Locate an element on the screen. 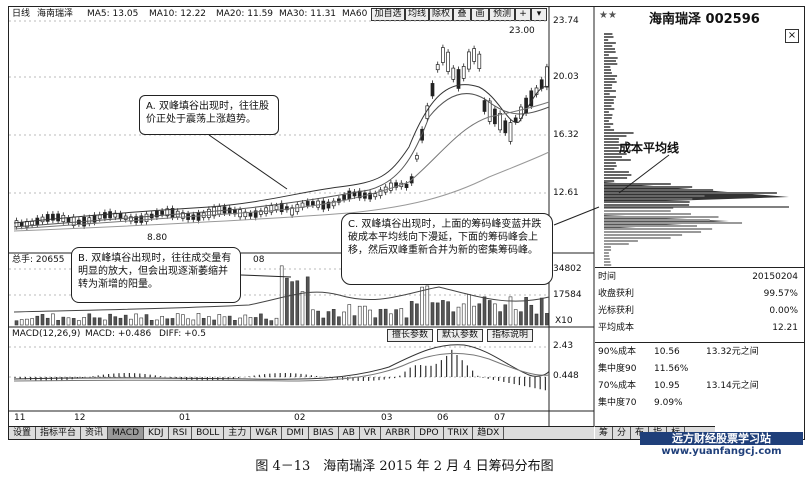 This screenshot has width=809, height=481. low-price-mark: 8.80 is located at coordinates (157, 238).